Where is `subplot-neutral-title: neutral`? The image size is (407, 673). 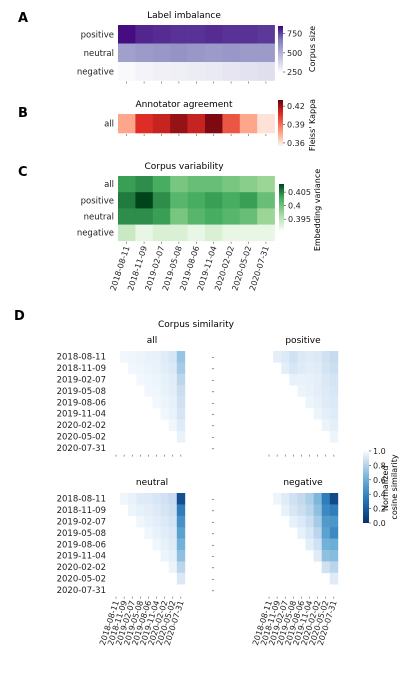 subplot-neutral-title: neutral is located at coordinates (152, 483).